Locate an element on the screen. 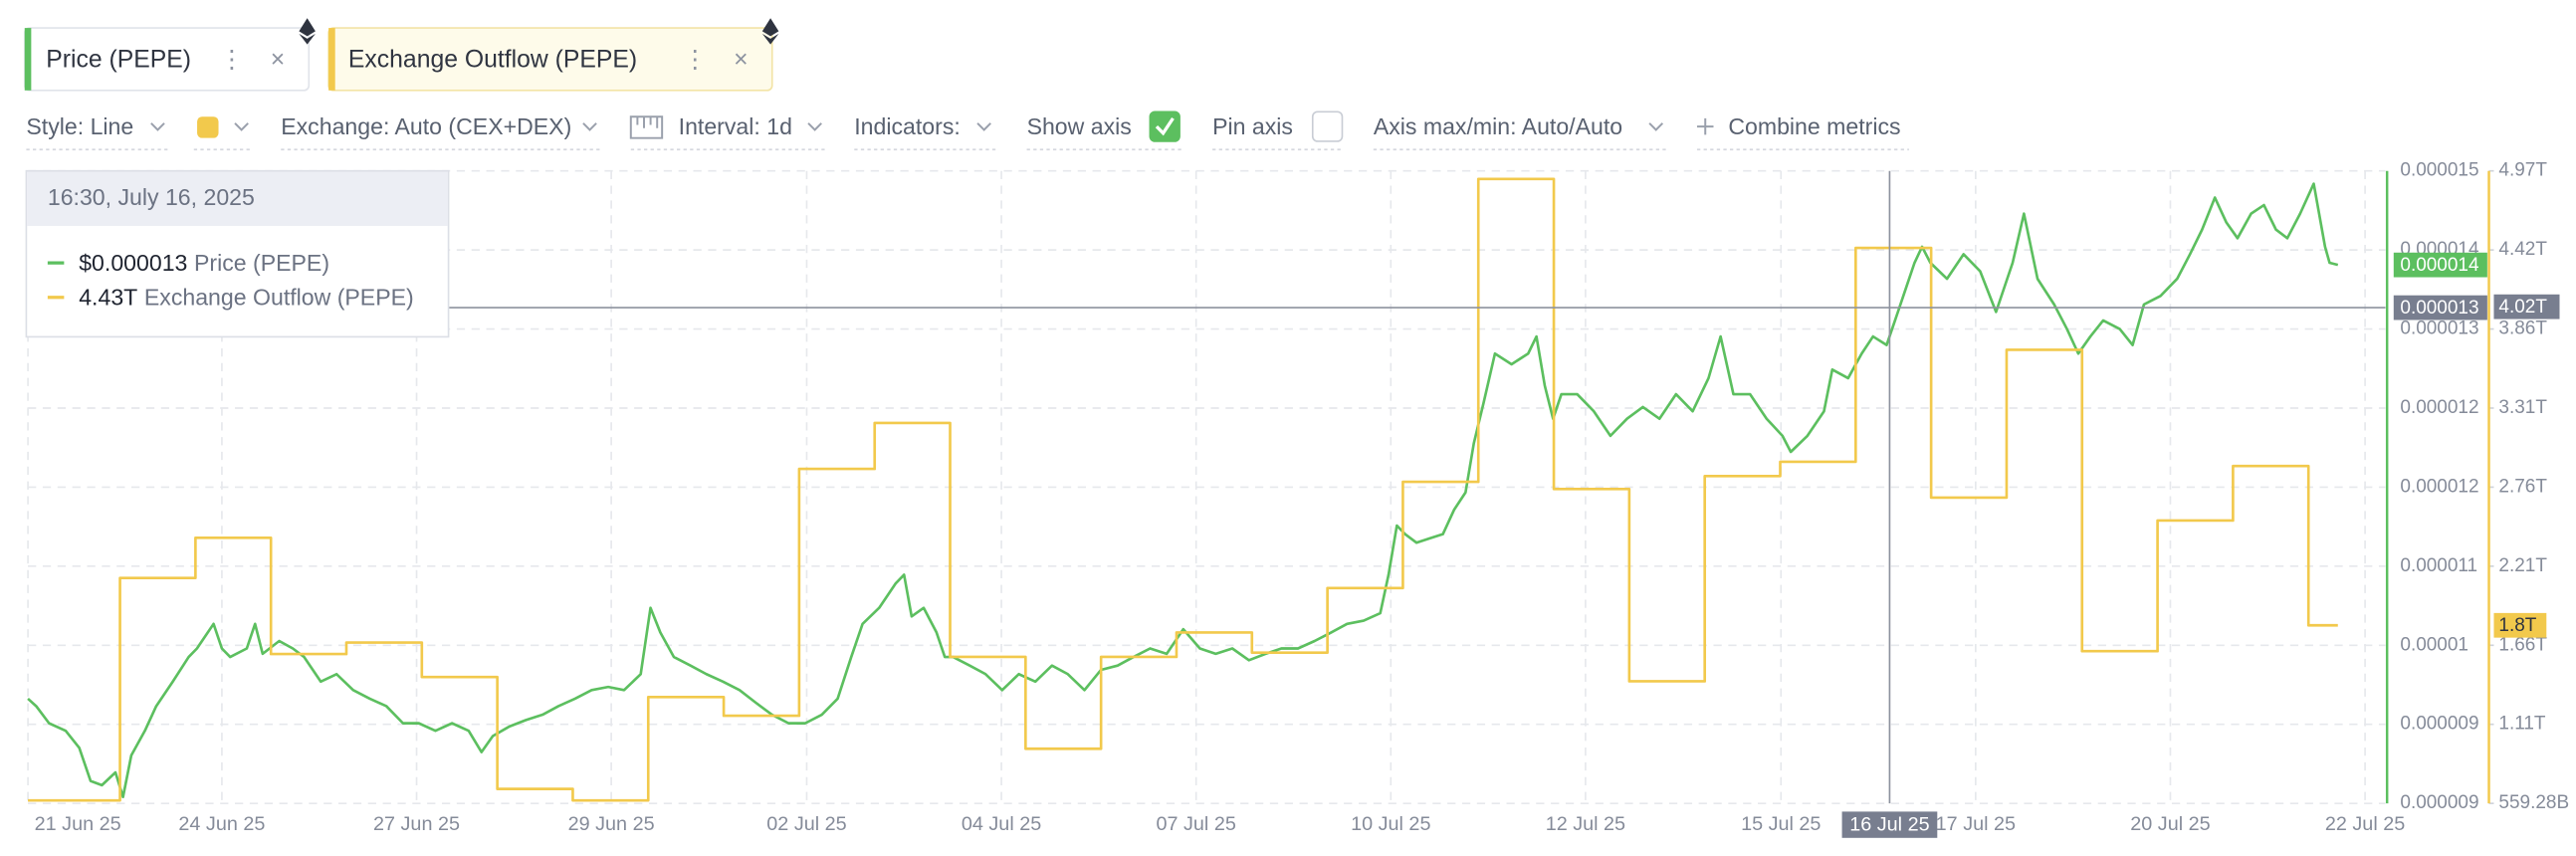  show-axis-label: Show axis is located at coordinates (1079, 126).